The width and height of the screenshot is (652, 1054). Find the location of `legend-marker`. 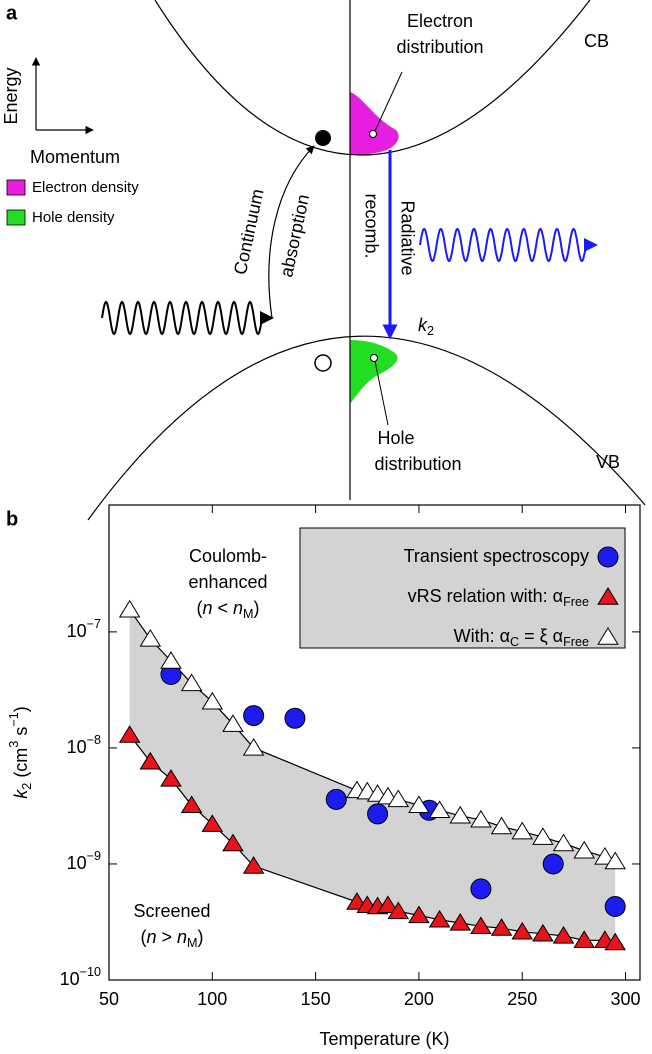

legend-marker is located at coordinates (608, 557).